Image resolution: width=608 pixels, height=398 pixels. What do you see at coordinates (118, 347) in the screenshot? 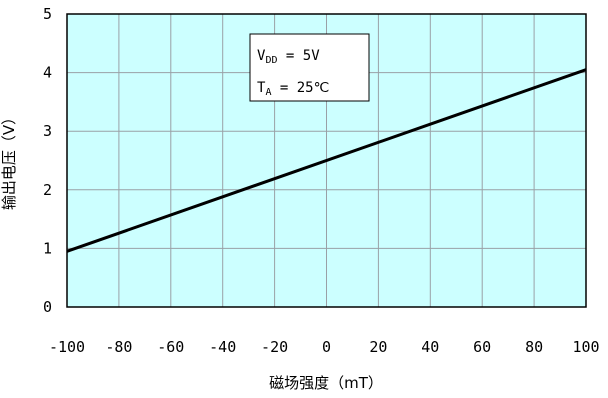
I see `x-tick-label: -80` at bounding box center [118, 347].